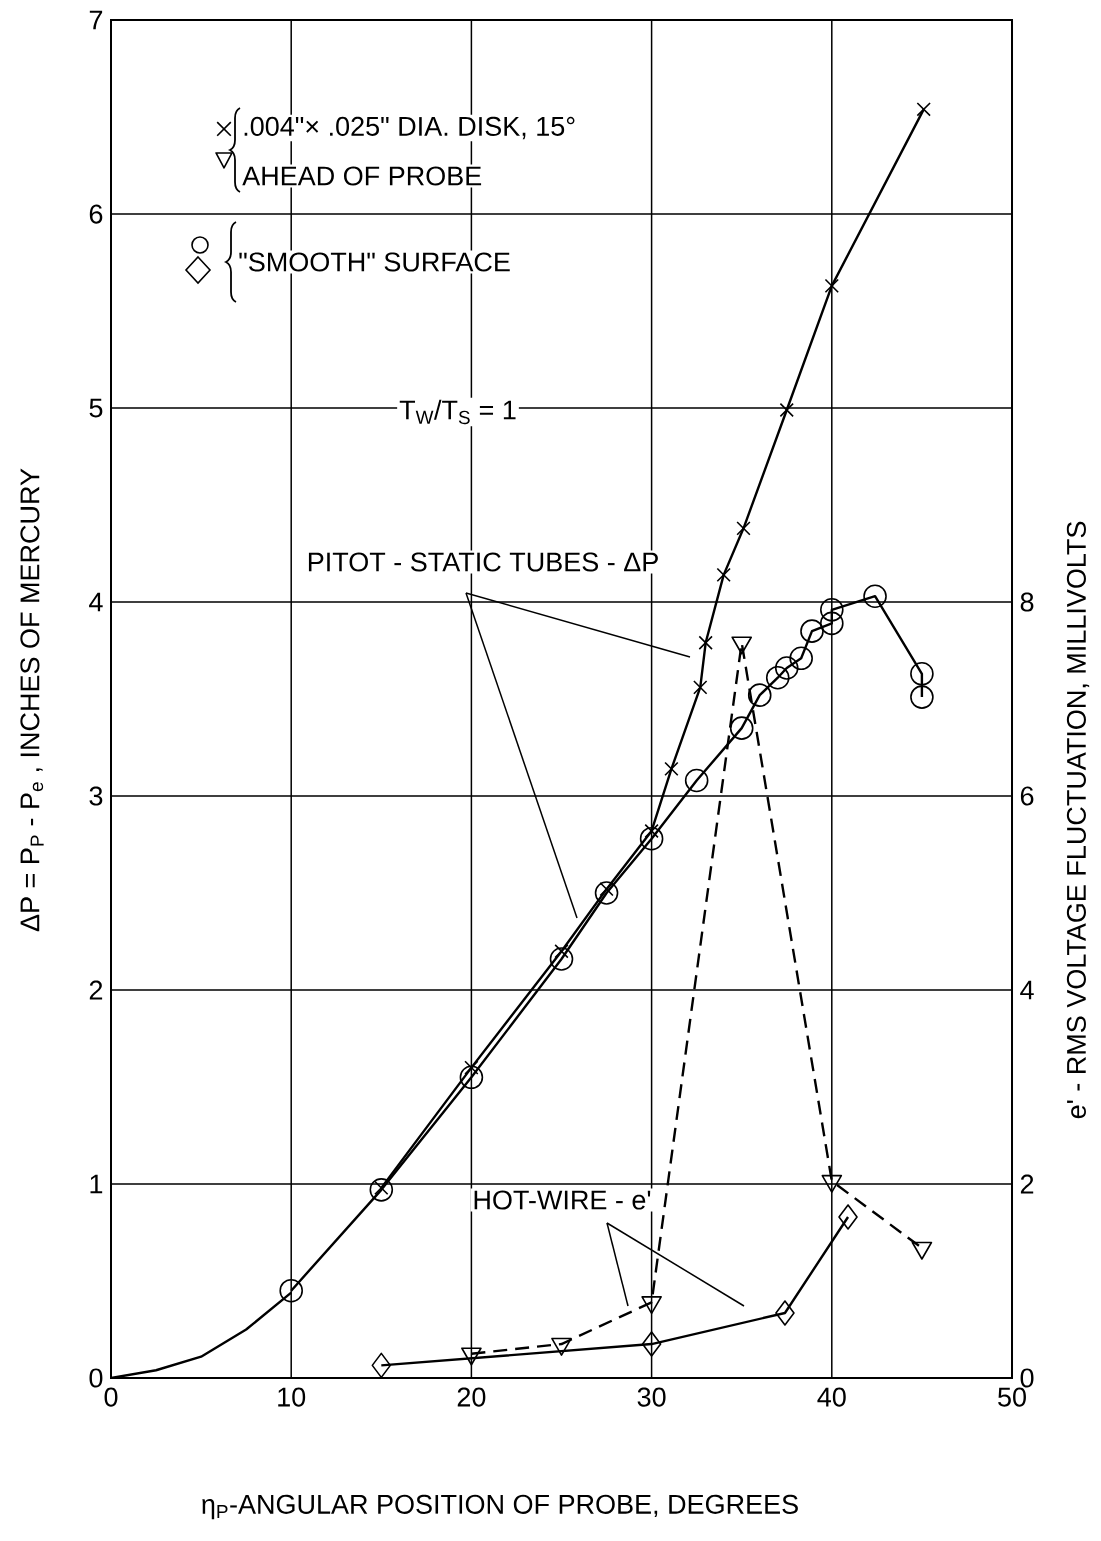 The image size is (1101, 1541). What do you see at coordinates (483, 562) in the screenshot?
I see `annotation: PITOT - STATIC TUBES - ΔP` at bounding box center [483, 562].